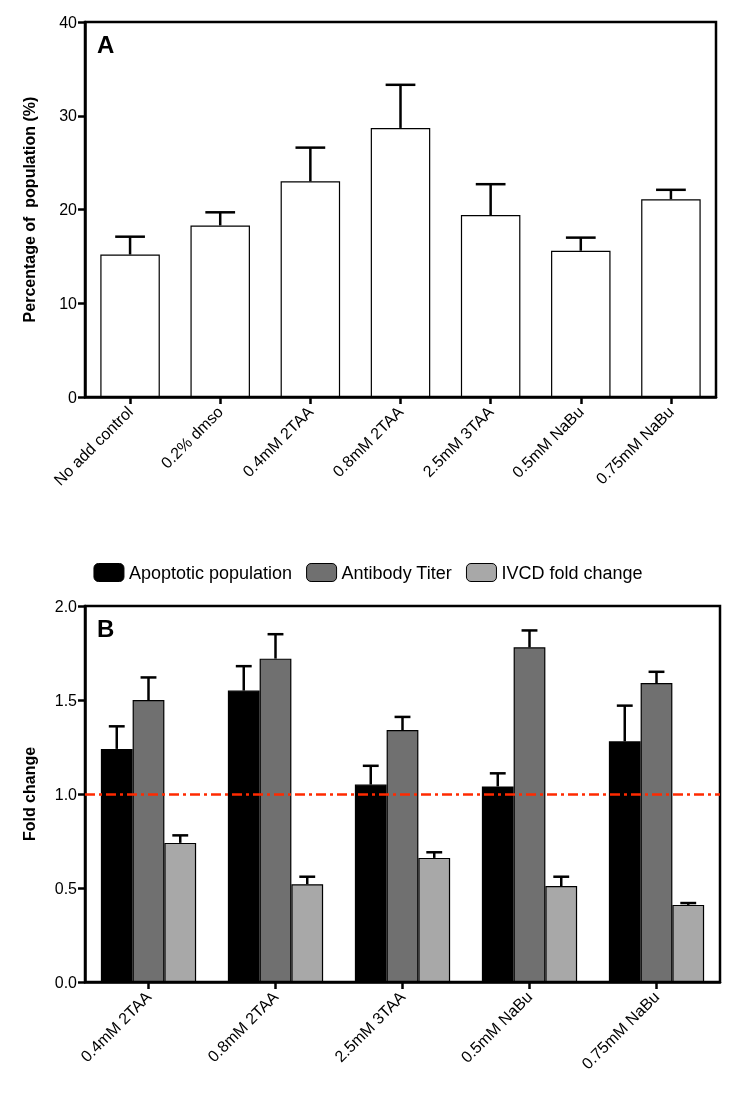 This screenshot has width=736, height=1097. What do you see at coordinates (66, 794) in the screenshot?
I see `y-tick-label: 1.0` at bounding box center [66, 794].